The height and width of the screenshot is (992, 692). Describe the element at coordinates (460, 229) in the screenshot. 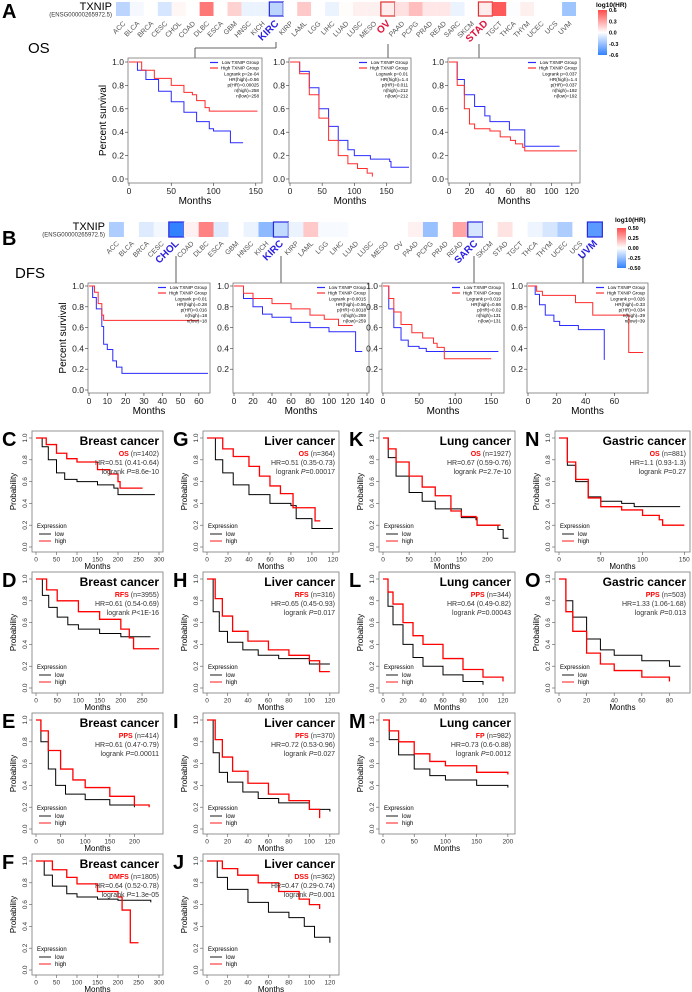

I see `heatmap-cell-read` at that location.